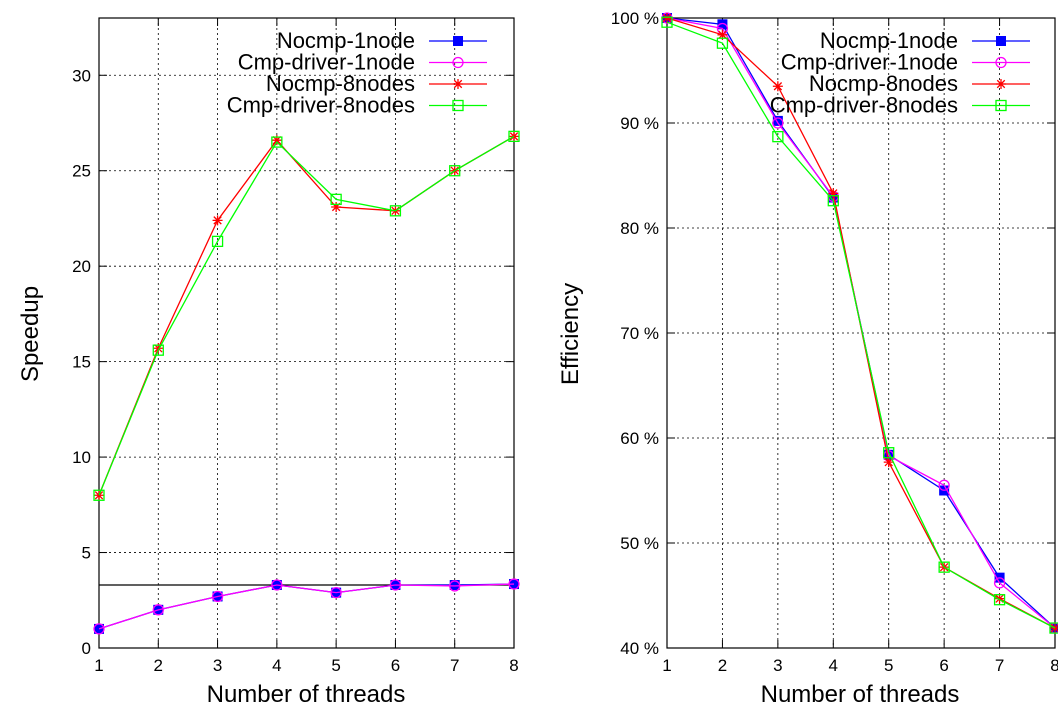 Image resolution: width=1058 pixels, height=722 pixels. Describe the element at coordinates (722, 665) in the screenshot. I see `efficiency-x-tick-label: 2` at that location.